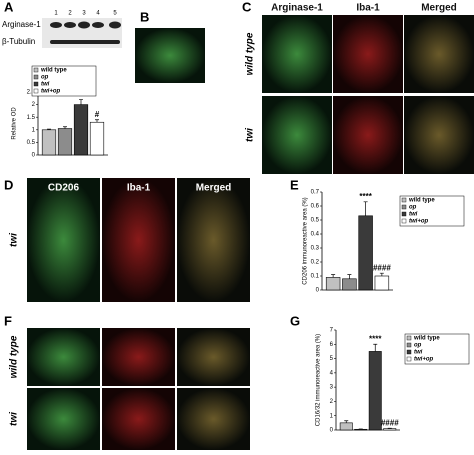  Describe the element at coordinates (332, 345) in the screenshot. I see `y-tick-label: 6` at that location.